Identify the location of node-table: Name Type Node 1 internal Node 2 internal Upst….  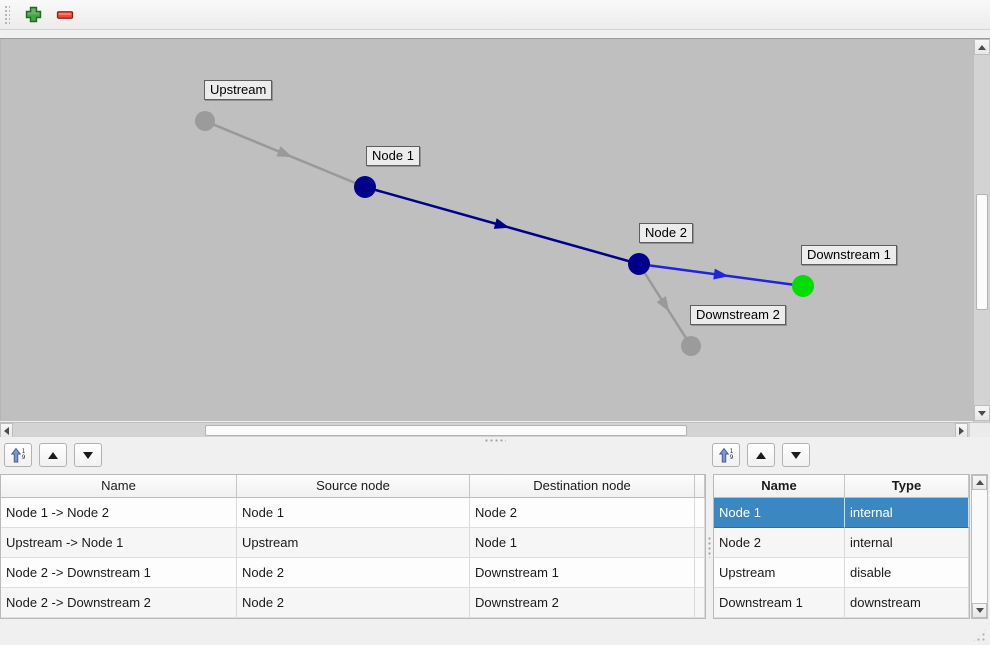
(841, 546).